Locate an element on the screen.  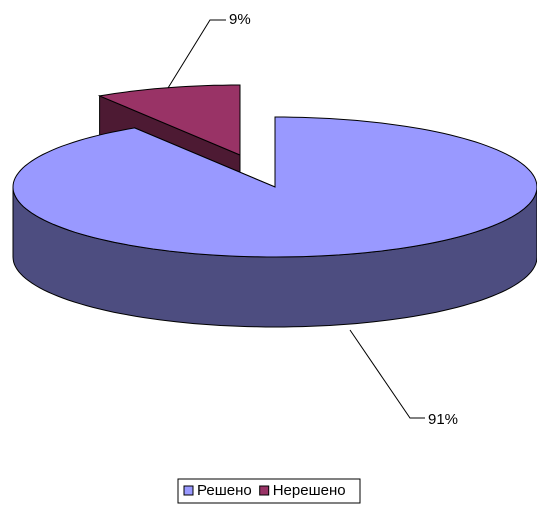
legend-label: Нерешено is located at coordinates (309, 490).